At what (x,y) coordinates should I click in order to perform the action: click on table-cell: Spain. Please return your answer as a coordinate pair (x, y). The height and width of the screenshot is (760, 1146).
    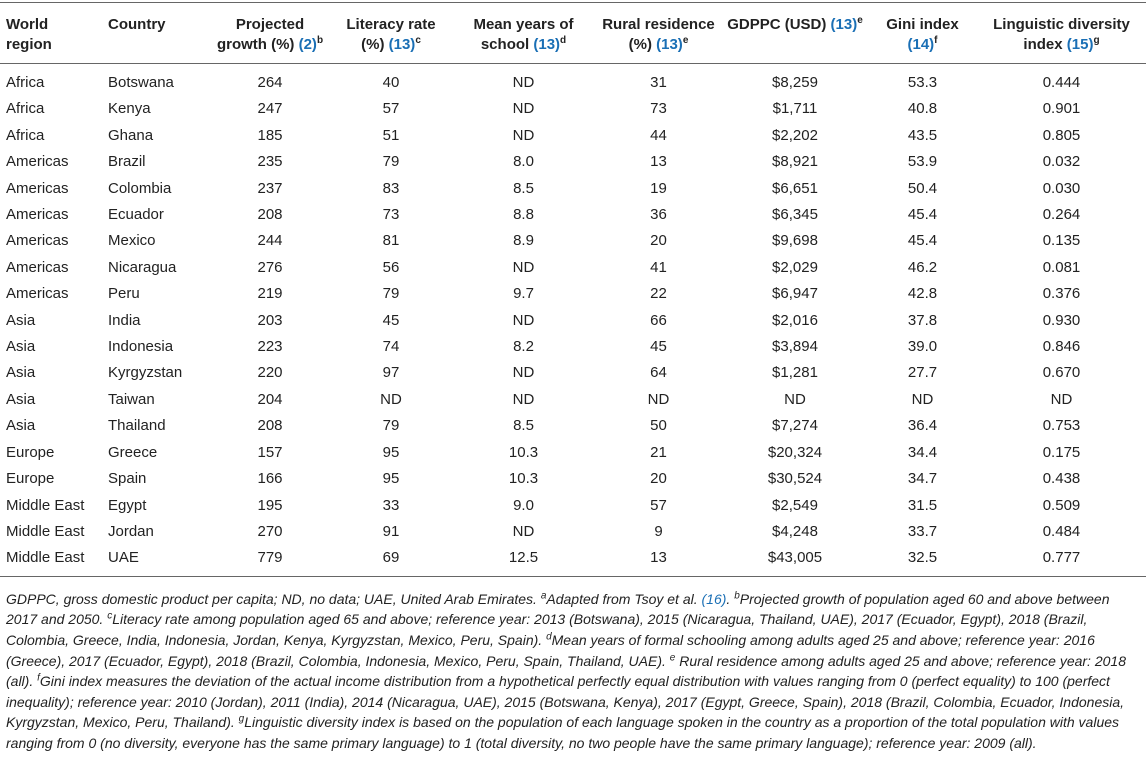
    Looking at the image, I should click on (127, 479).